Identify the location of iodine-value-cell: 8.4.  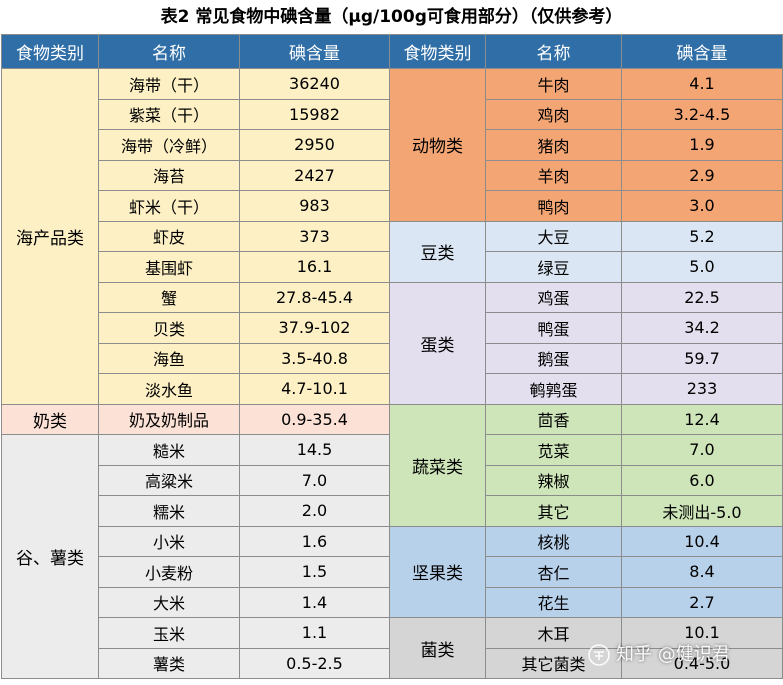
(702, 572).